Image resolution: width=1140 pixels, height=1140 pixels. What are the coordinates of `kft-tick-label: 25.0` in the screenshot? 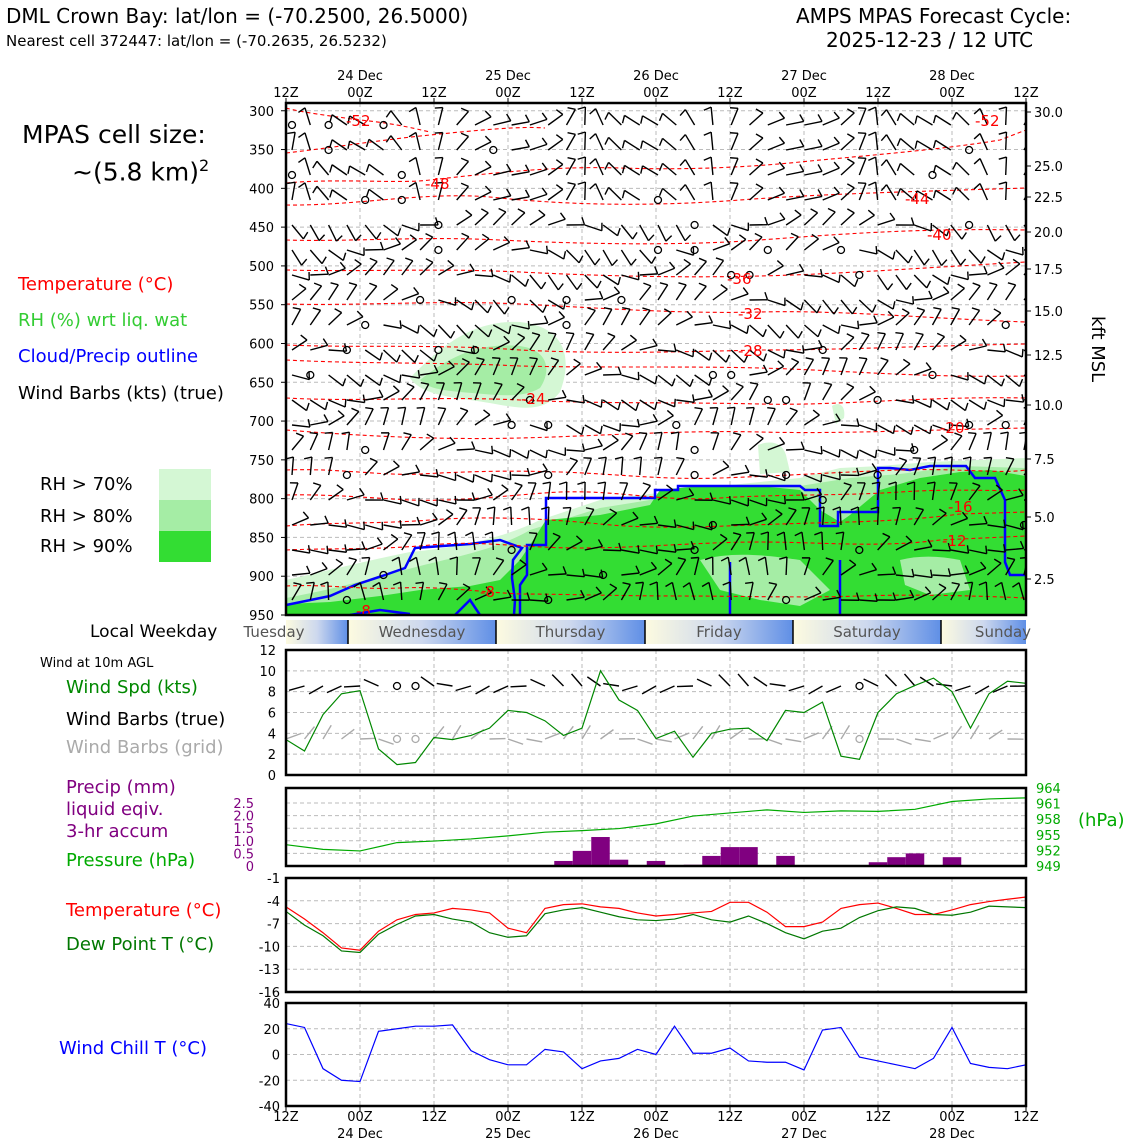 It's located at (1048, 167).